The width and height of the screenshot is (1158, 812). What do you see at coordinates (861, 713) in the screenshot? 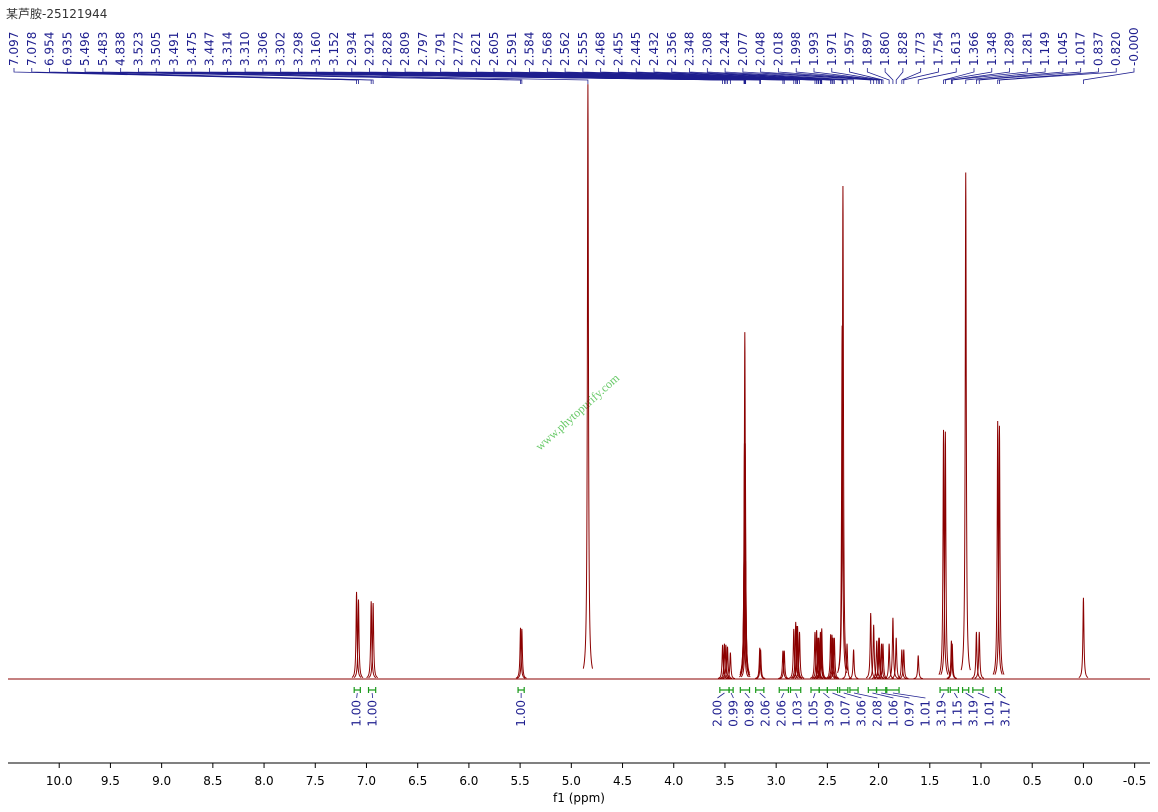
I see `integral-label: 3.06` at bounding box center [861, 713].